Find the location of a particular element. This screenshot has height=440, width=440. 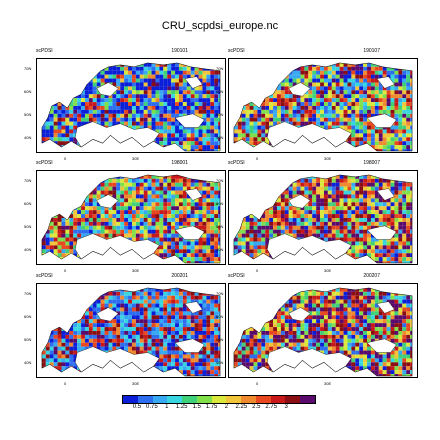

colorbar-label: 1 is located at coordinates (167, 407).